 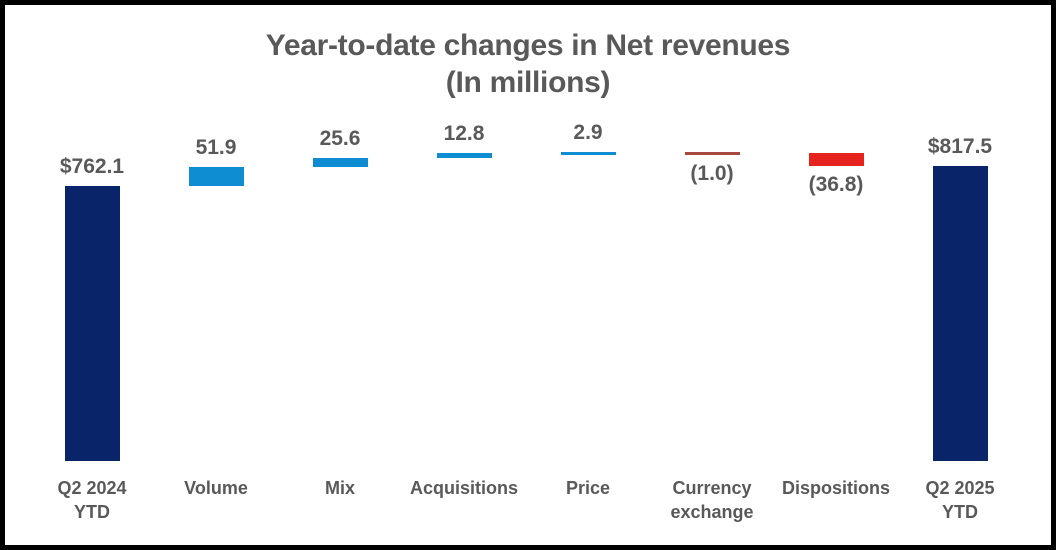 What do you see at coordinates (960, 313) in the screenshot?
I see `waterfall-bar-q2-2025-ytd` at bounding box center [960, 313].